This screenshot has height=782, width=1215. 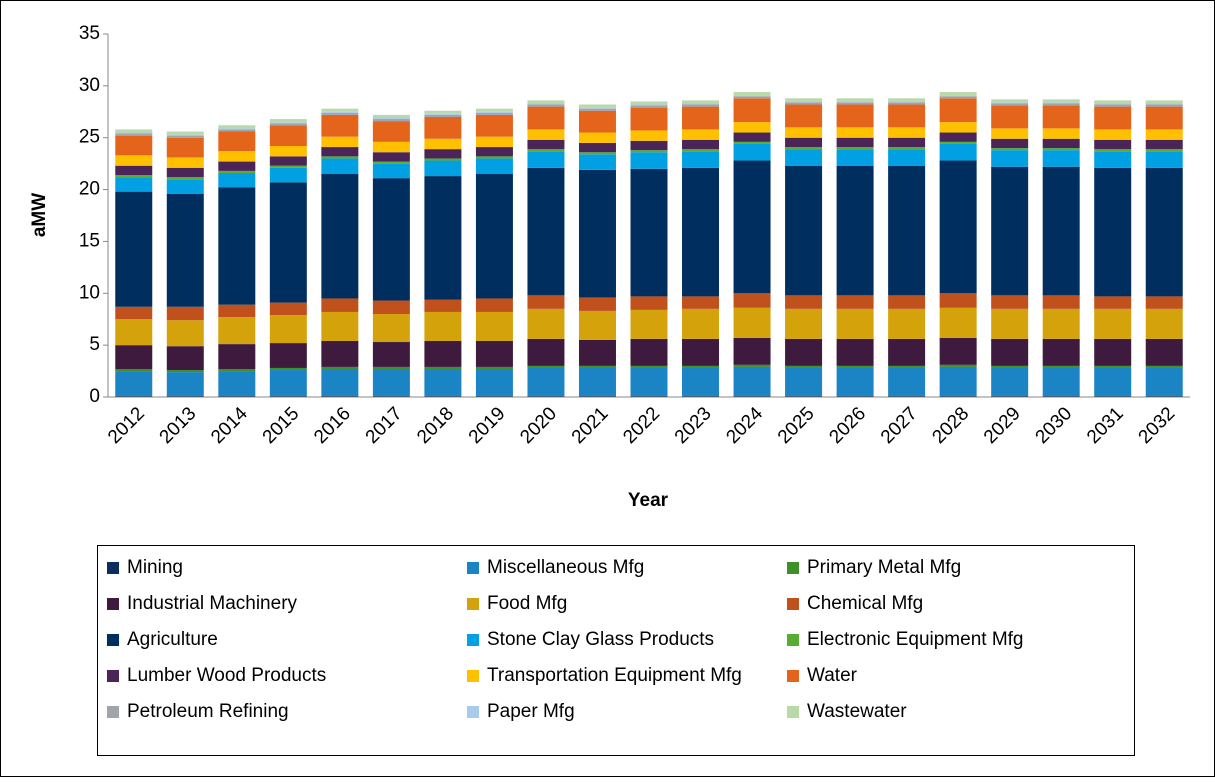 I want to click on x-axis-title: Year, so click(x=648, y=500).